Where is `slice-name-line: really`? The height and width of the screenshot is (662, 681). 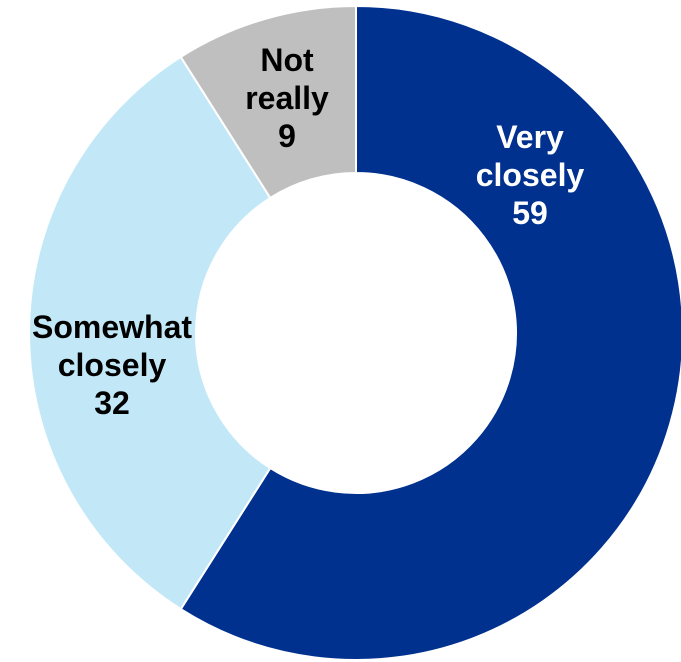
slice-name-line: really is located at coordinates (287, 98).